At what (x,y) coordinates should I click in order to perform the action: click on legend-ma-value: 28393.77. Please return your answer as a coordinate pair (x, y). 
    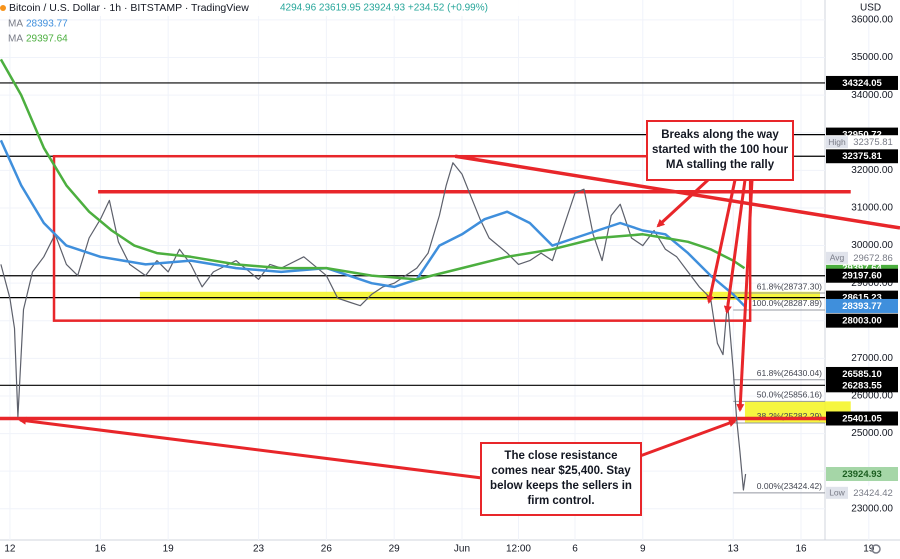
    Looking at the image, I should click on (47, 24).